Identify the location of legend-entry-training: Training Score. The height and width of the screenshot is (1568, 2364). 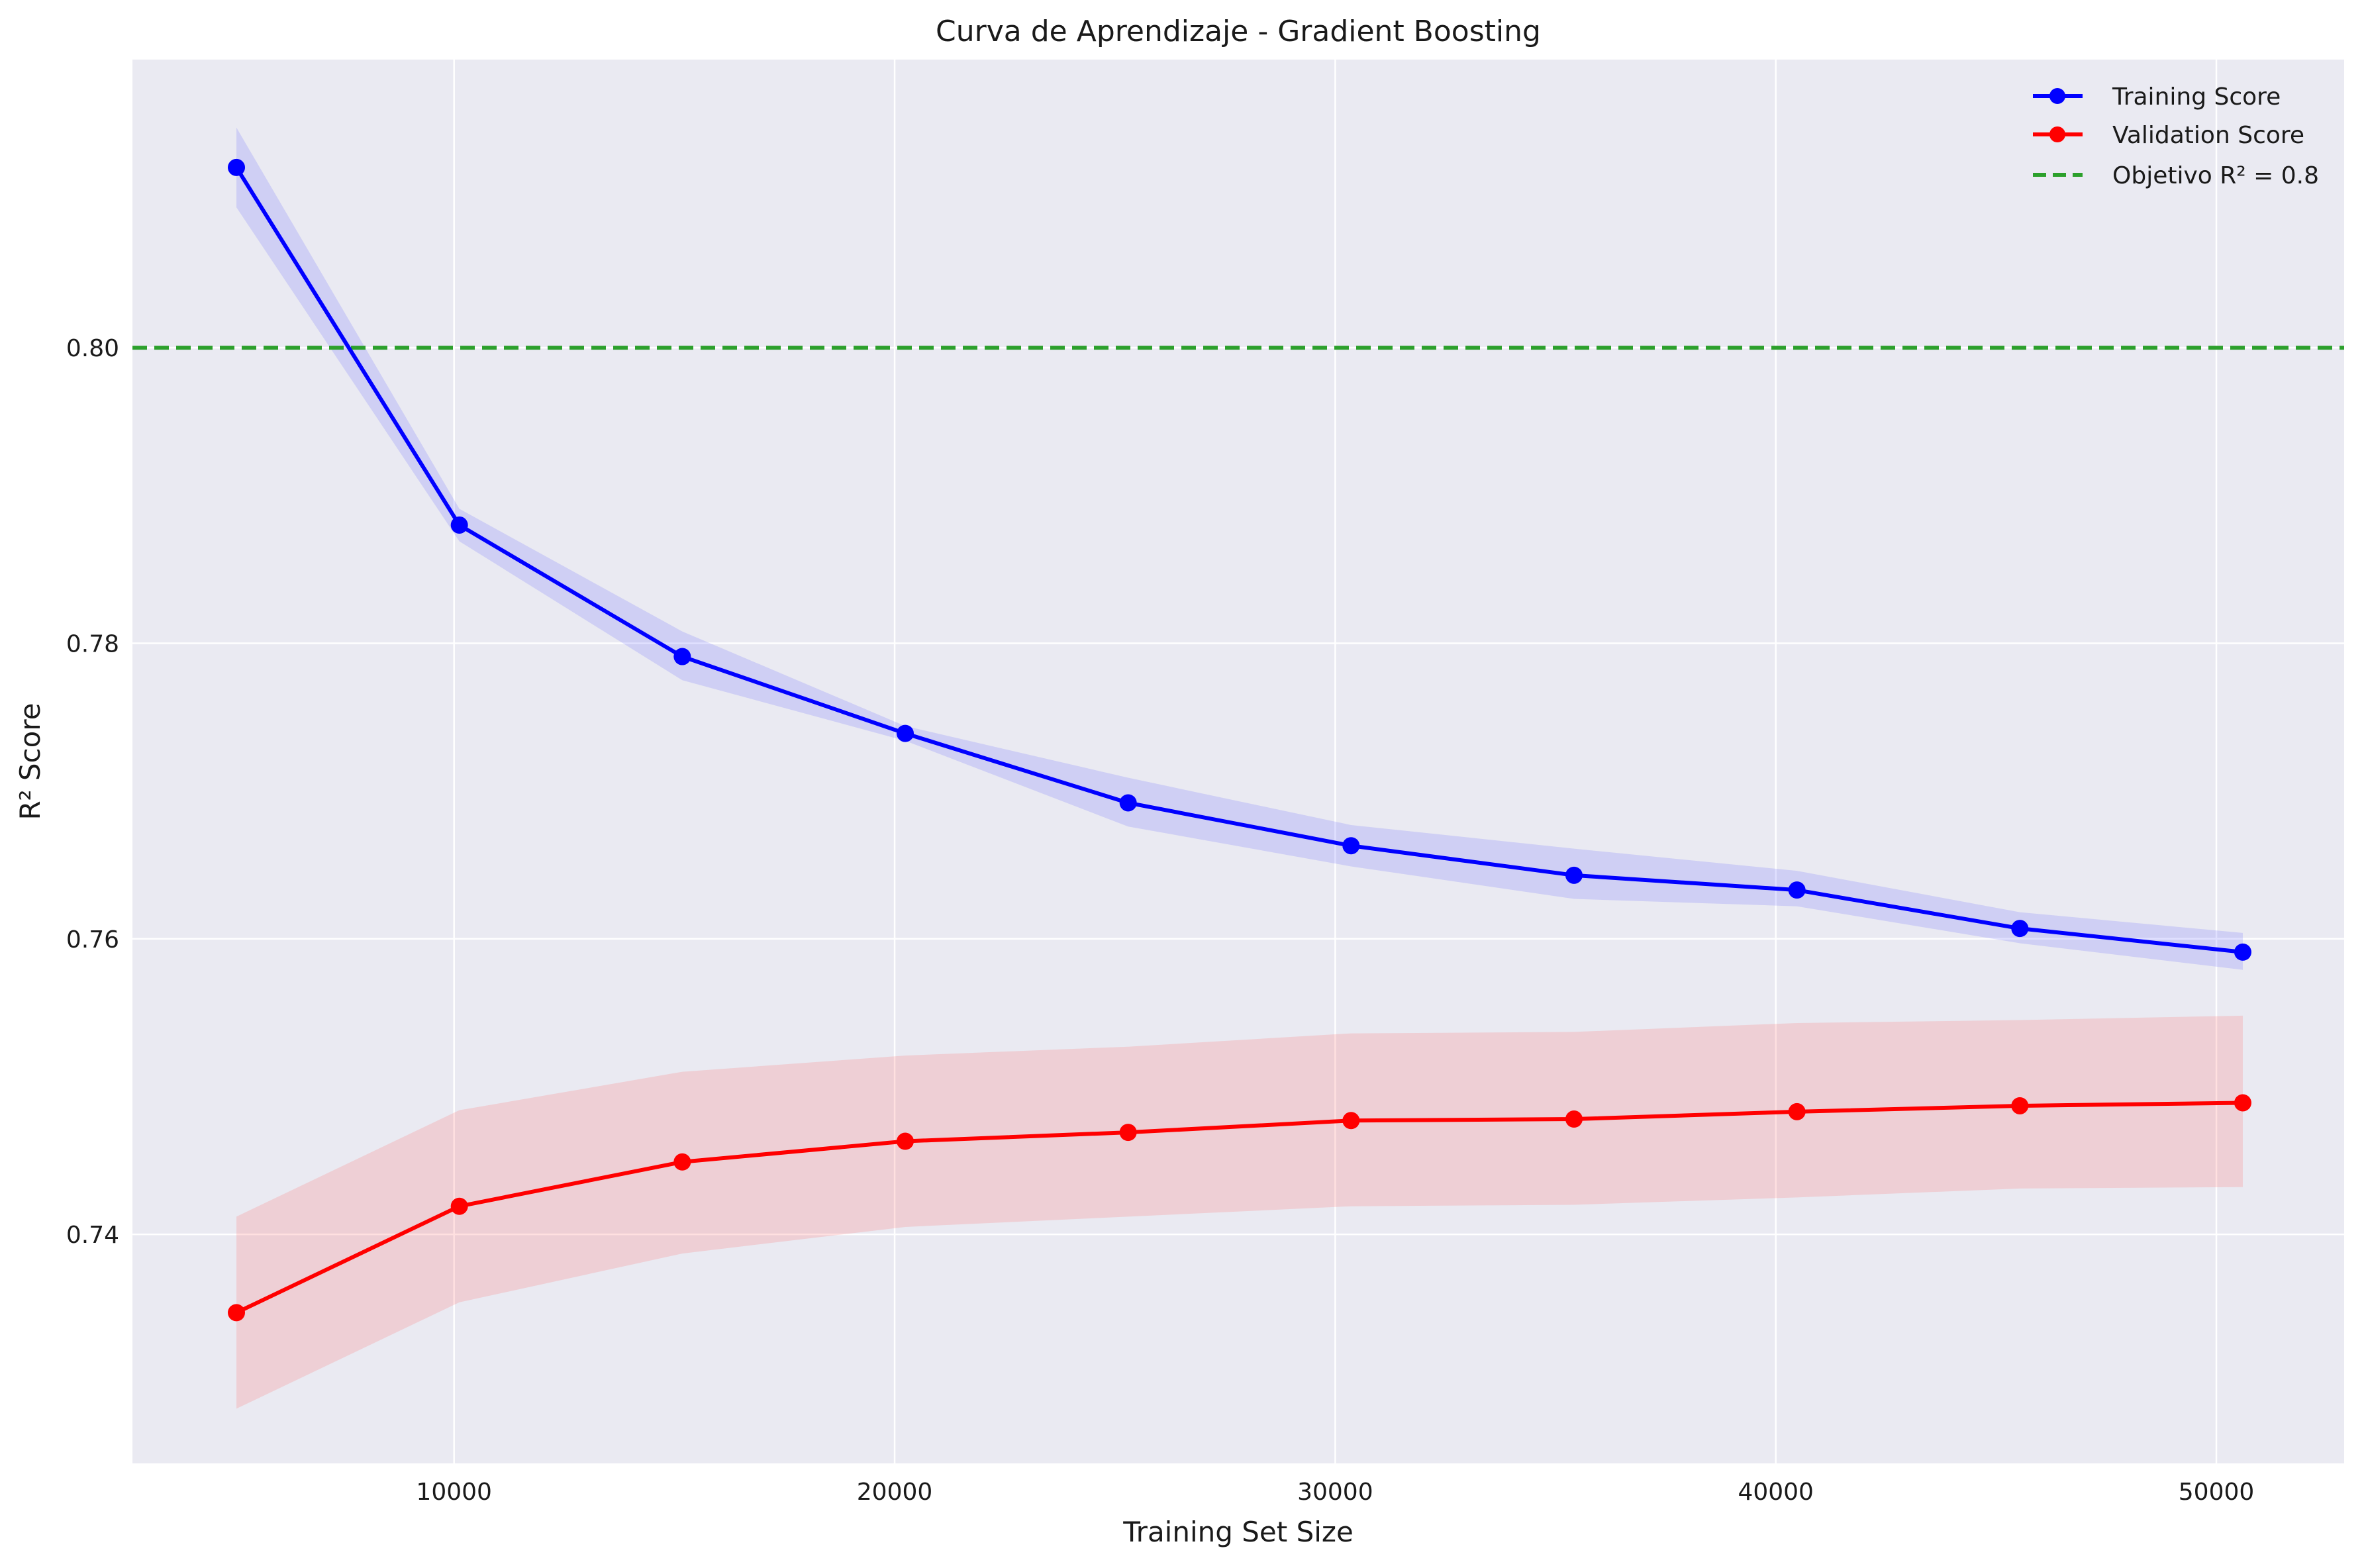
(2157, 97).